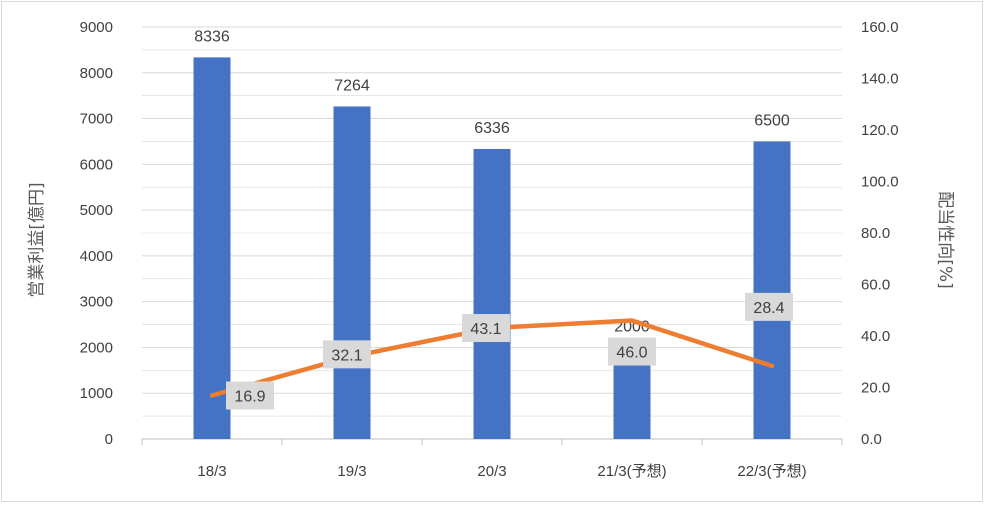 This screenshot has width=986, height=505. Describe the element at coordinates (96, 164) in the screenshot. I see `y-tick-label: 6000` at that location.